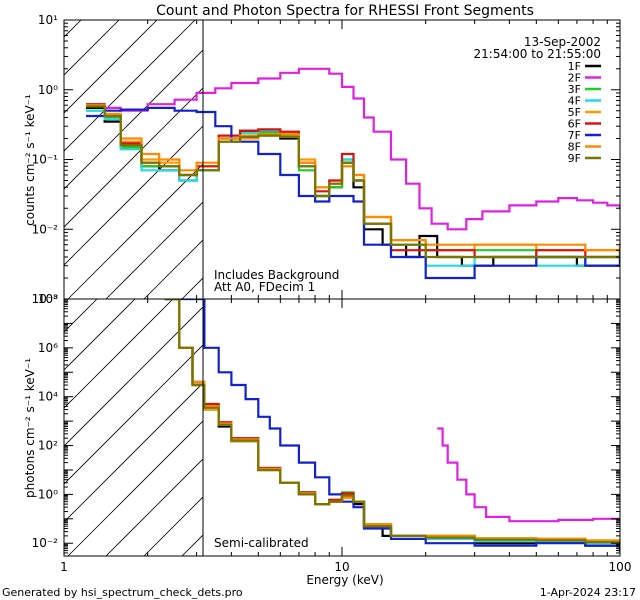  I want to click on x-tick-label: 100, so click(620, 567).